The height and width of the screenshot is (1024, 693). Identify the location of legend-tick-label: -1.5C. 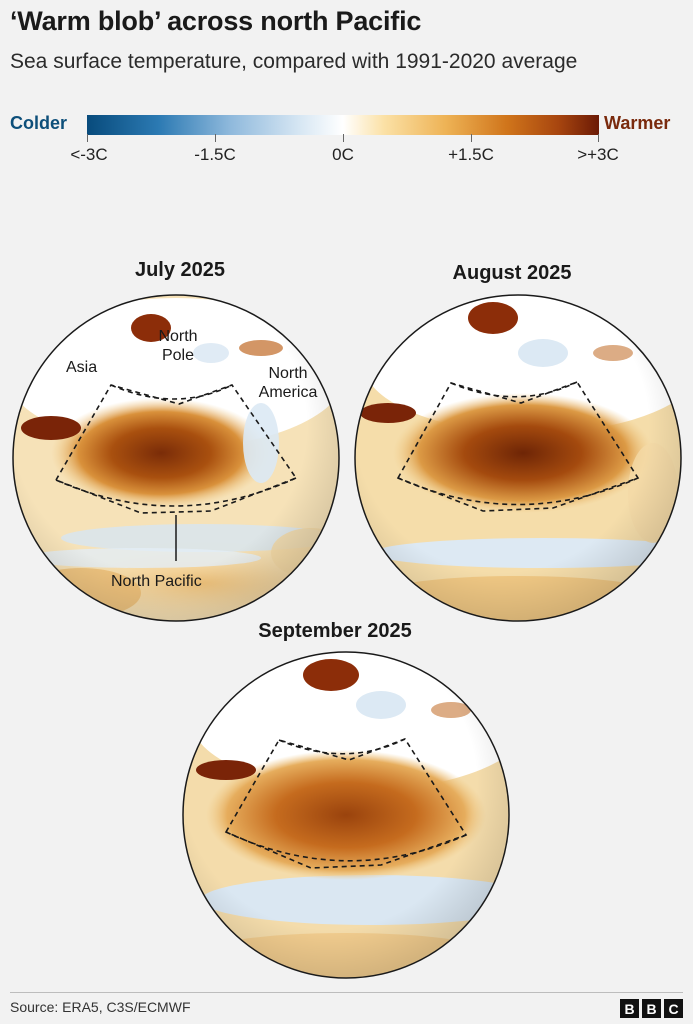
(215, 154).